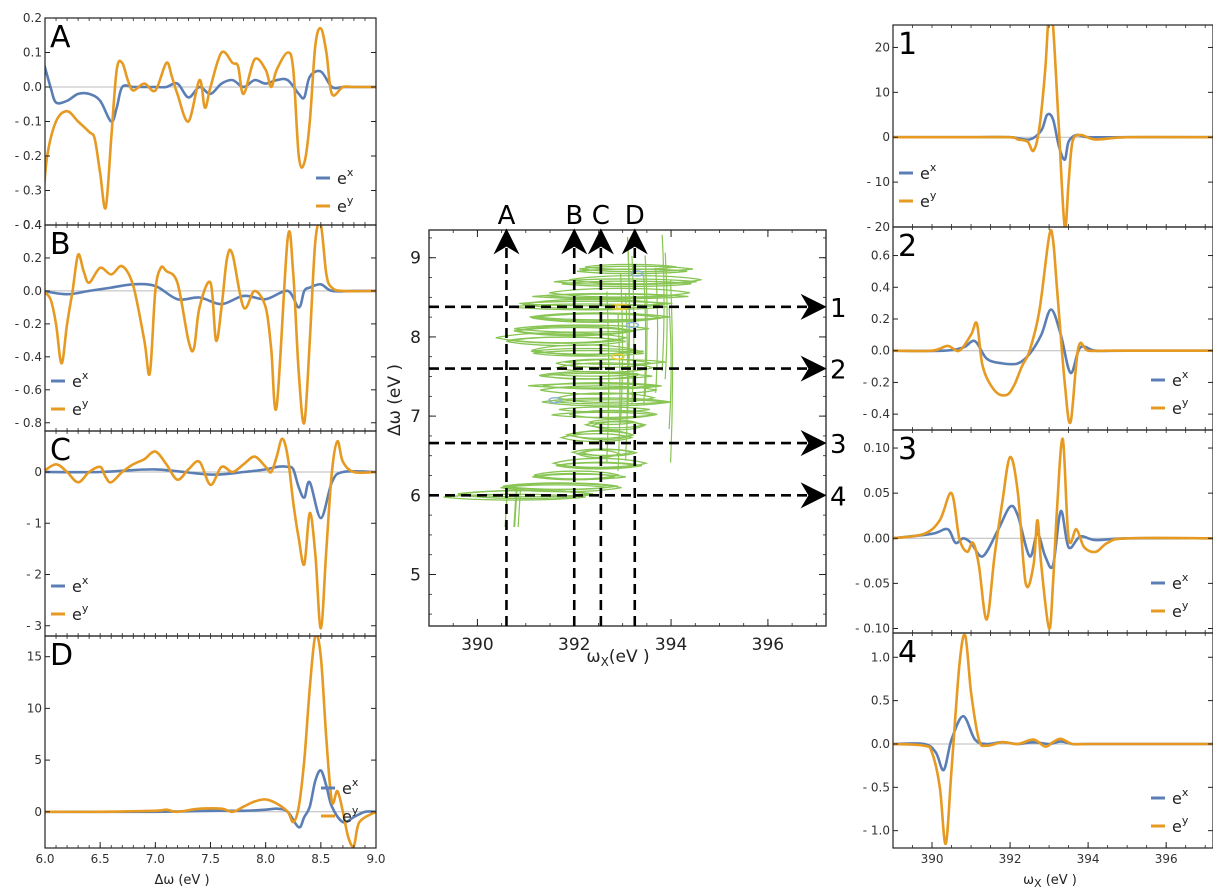 Image resolution: width=1213 pixels, height=887 pixels. What do you see at coordinates (574, 216) in the screenshot?
I see `marker-label-B: B` at bounding box center [574, 216].